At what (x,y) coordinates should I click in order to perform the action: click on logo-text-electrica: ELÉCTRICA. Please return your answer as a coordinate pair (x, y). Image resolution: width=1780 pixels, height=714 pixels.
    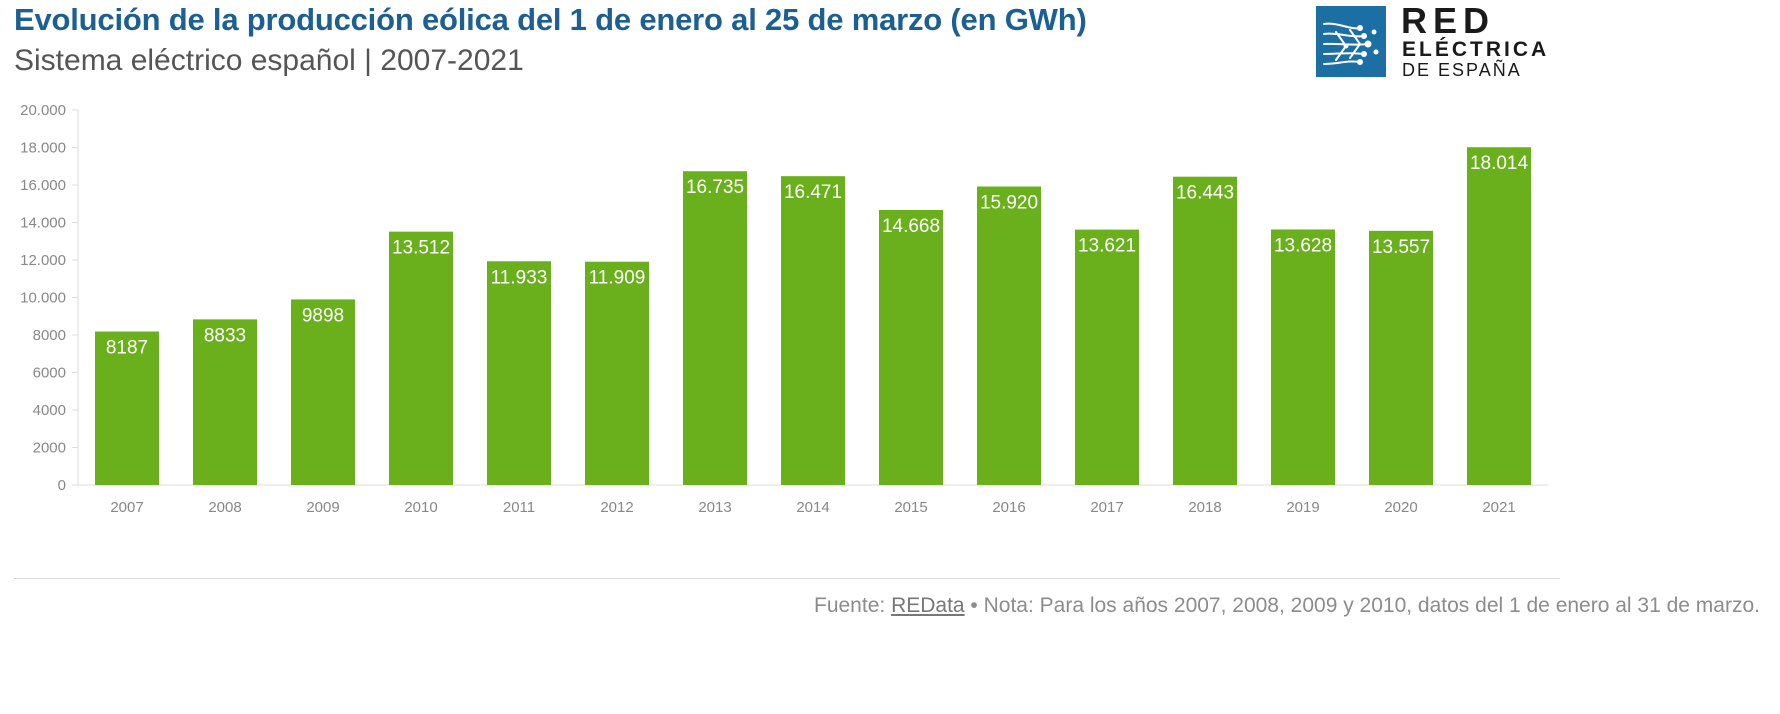
    Looking at the image, I should click on (1476, 49).